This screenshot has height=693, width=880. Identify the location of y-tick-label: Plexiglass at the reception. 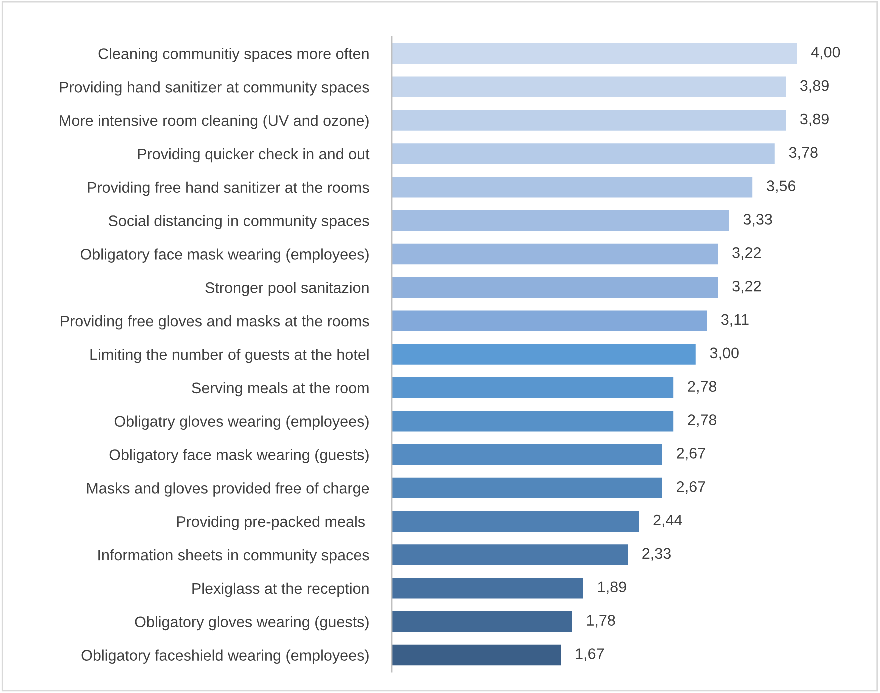
(280, 590).